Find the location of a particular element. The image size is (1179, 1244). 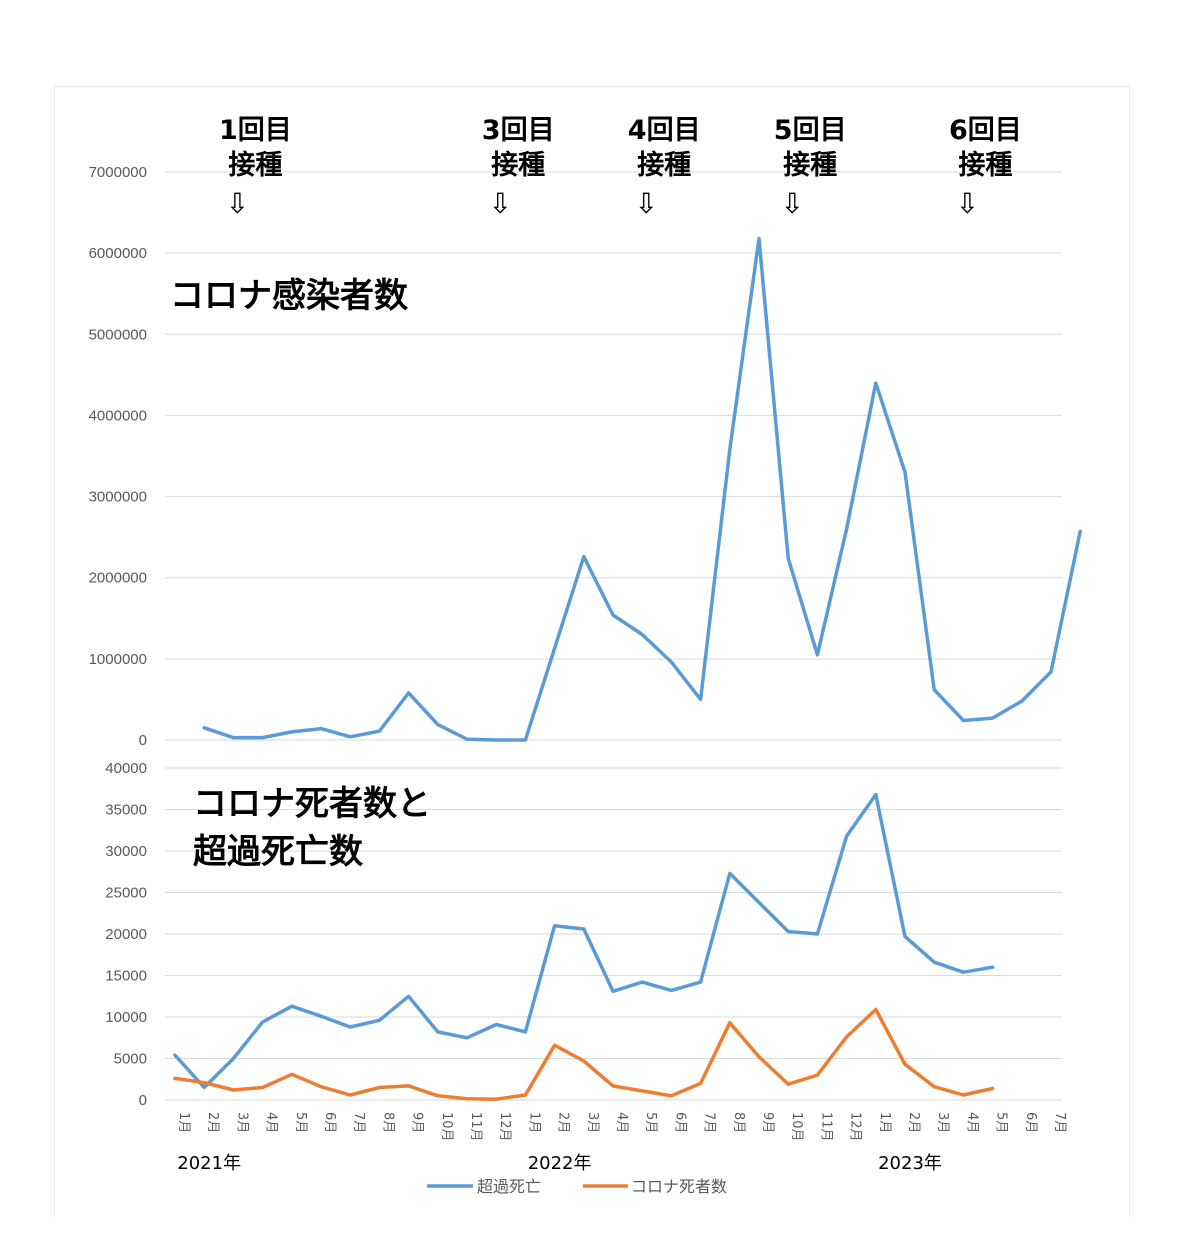

top-panel-title: コロナ感染者数 is located at coordinates (289, 296).